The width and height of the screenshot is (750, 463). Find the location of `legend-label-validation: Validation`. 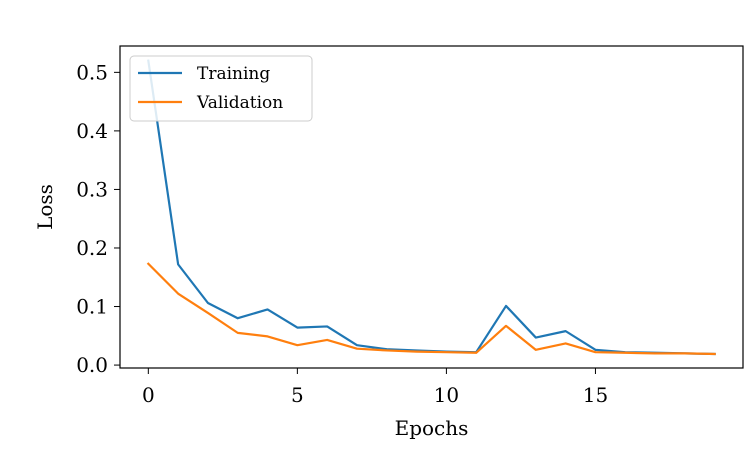

legend-label-validation: Validation is located at coordinates (239, 103).